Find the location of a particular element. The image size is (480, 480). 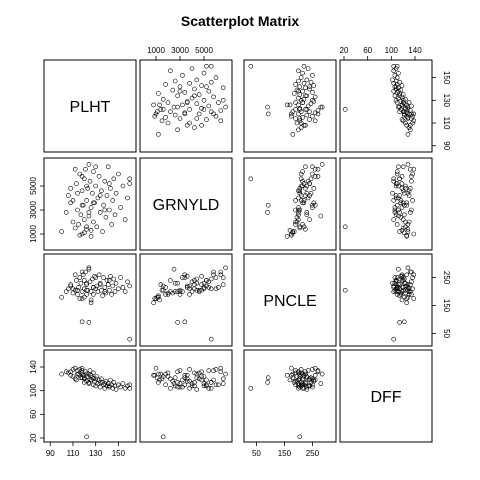

panel-plht-vs-plht: PLHT is located at coordinates (90, 106).